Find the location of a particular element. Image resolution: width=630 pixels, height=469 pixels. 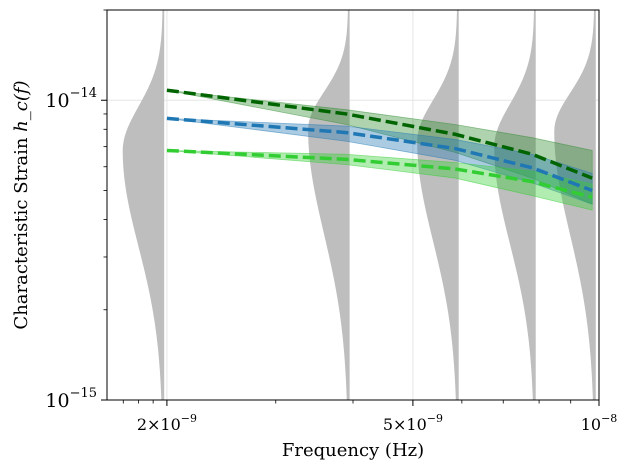

x-axis-label: Frequency (Hz) is located at coordinates (353, 450).